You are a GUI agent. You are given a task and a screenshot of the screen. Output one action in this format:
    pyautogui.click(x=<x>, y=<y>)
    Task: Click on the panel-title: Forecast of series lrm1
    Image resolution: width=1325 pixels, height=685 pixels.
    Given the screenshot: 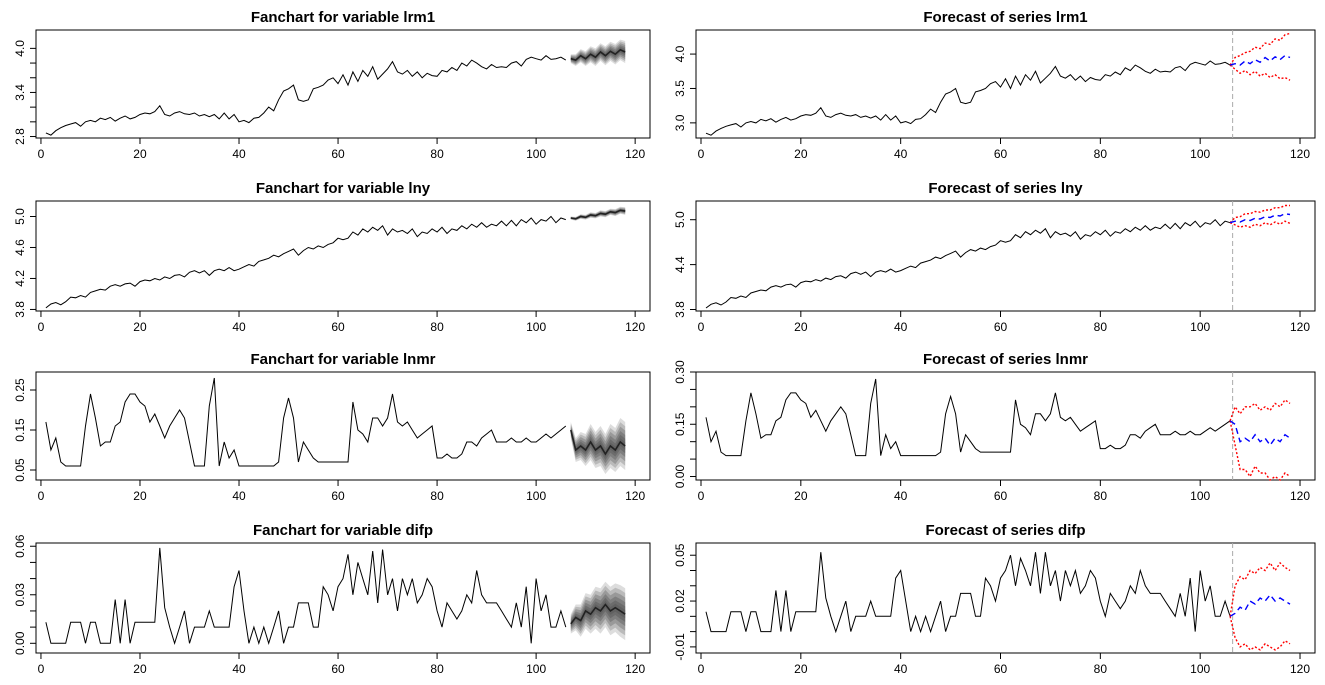 What is the action you would take?
    pyautogui.click(x=1005, y=17)
    